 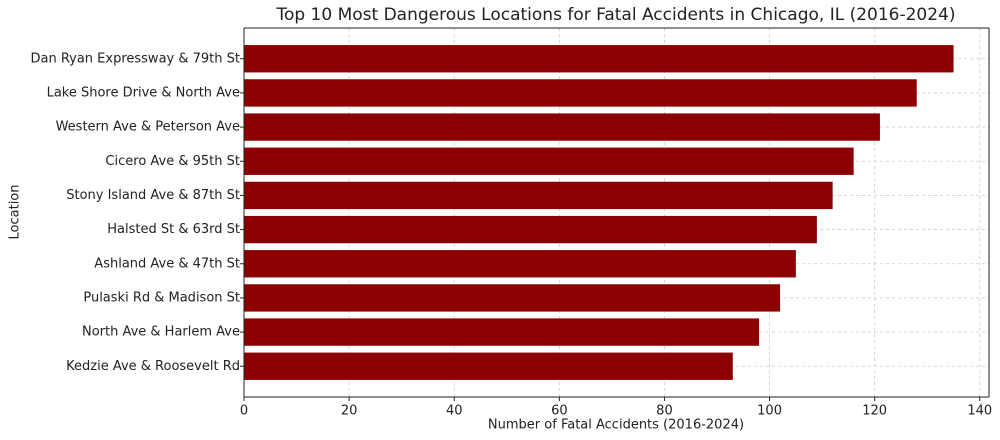 I want to click on x-tick-label: 80, so click(x=664, y=411).